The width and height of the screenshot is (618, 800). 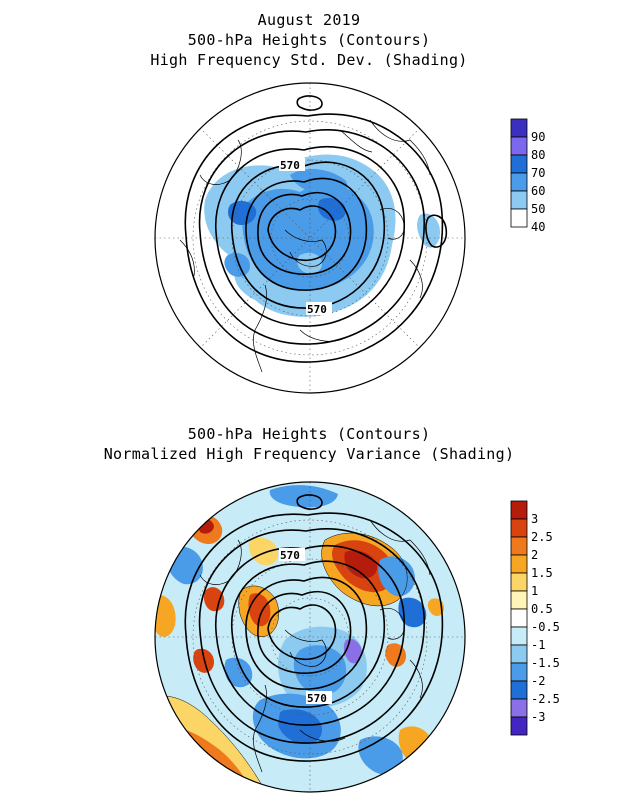 I want to click on map2-colorbar: 3 2.5 2 1.5 1 0.5 -0.5 -1 -1.5 -2 -2.5 -3, so click(x=535, y=618).